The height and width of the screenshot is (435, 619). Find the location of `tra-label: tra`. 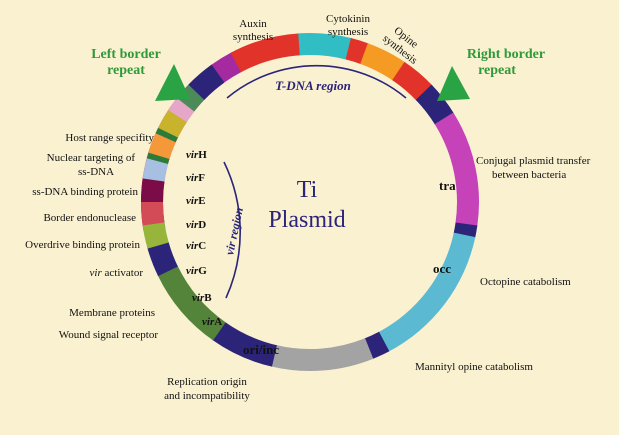

tra-label: tra is located at coordinates (447, 185).